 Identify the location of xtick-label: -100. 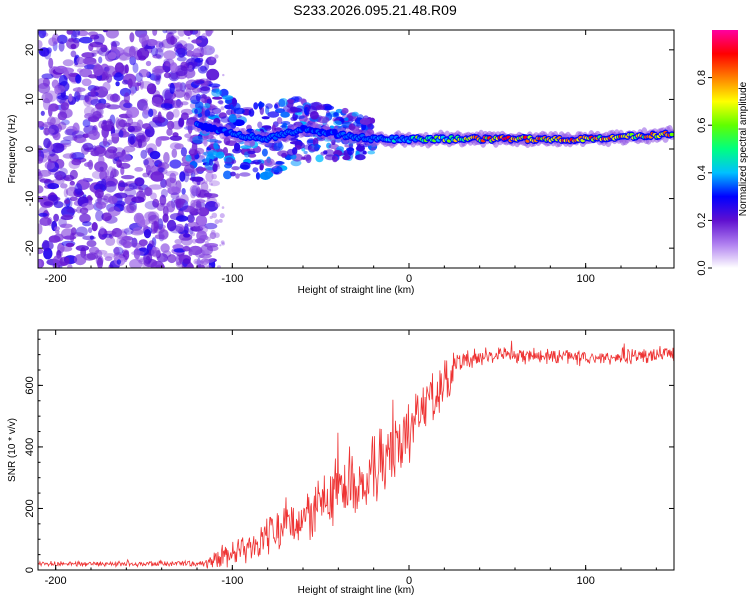
(232, 581).